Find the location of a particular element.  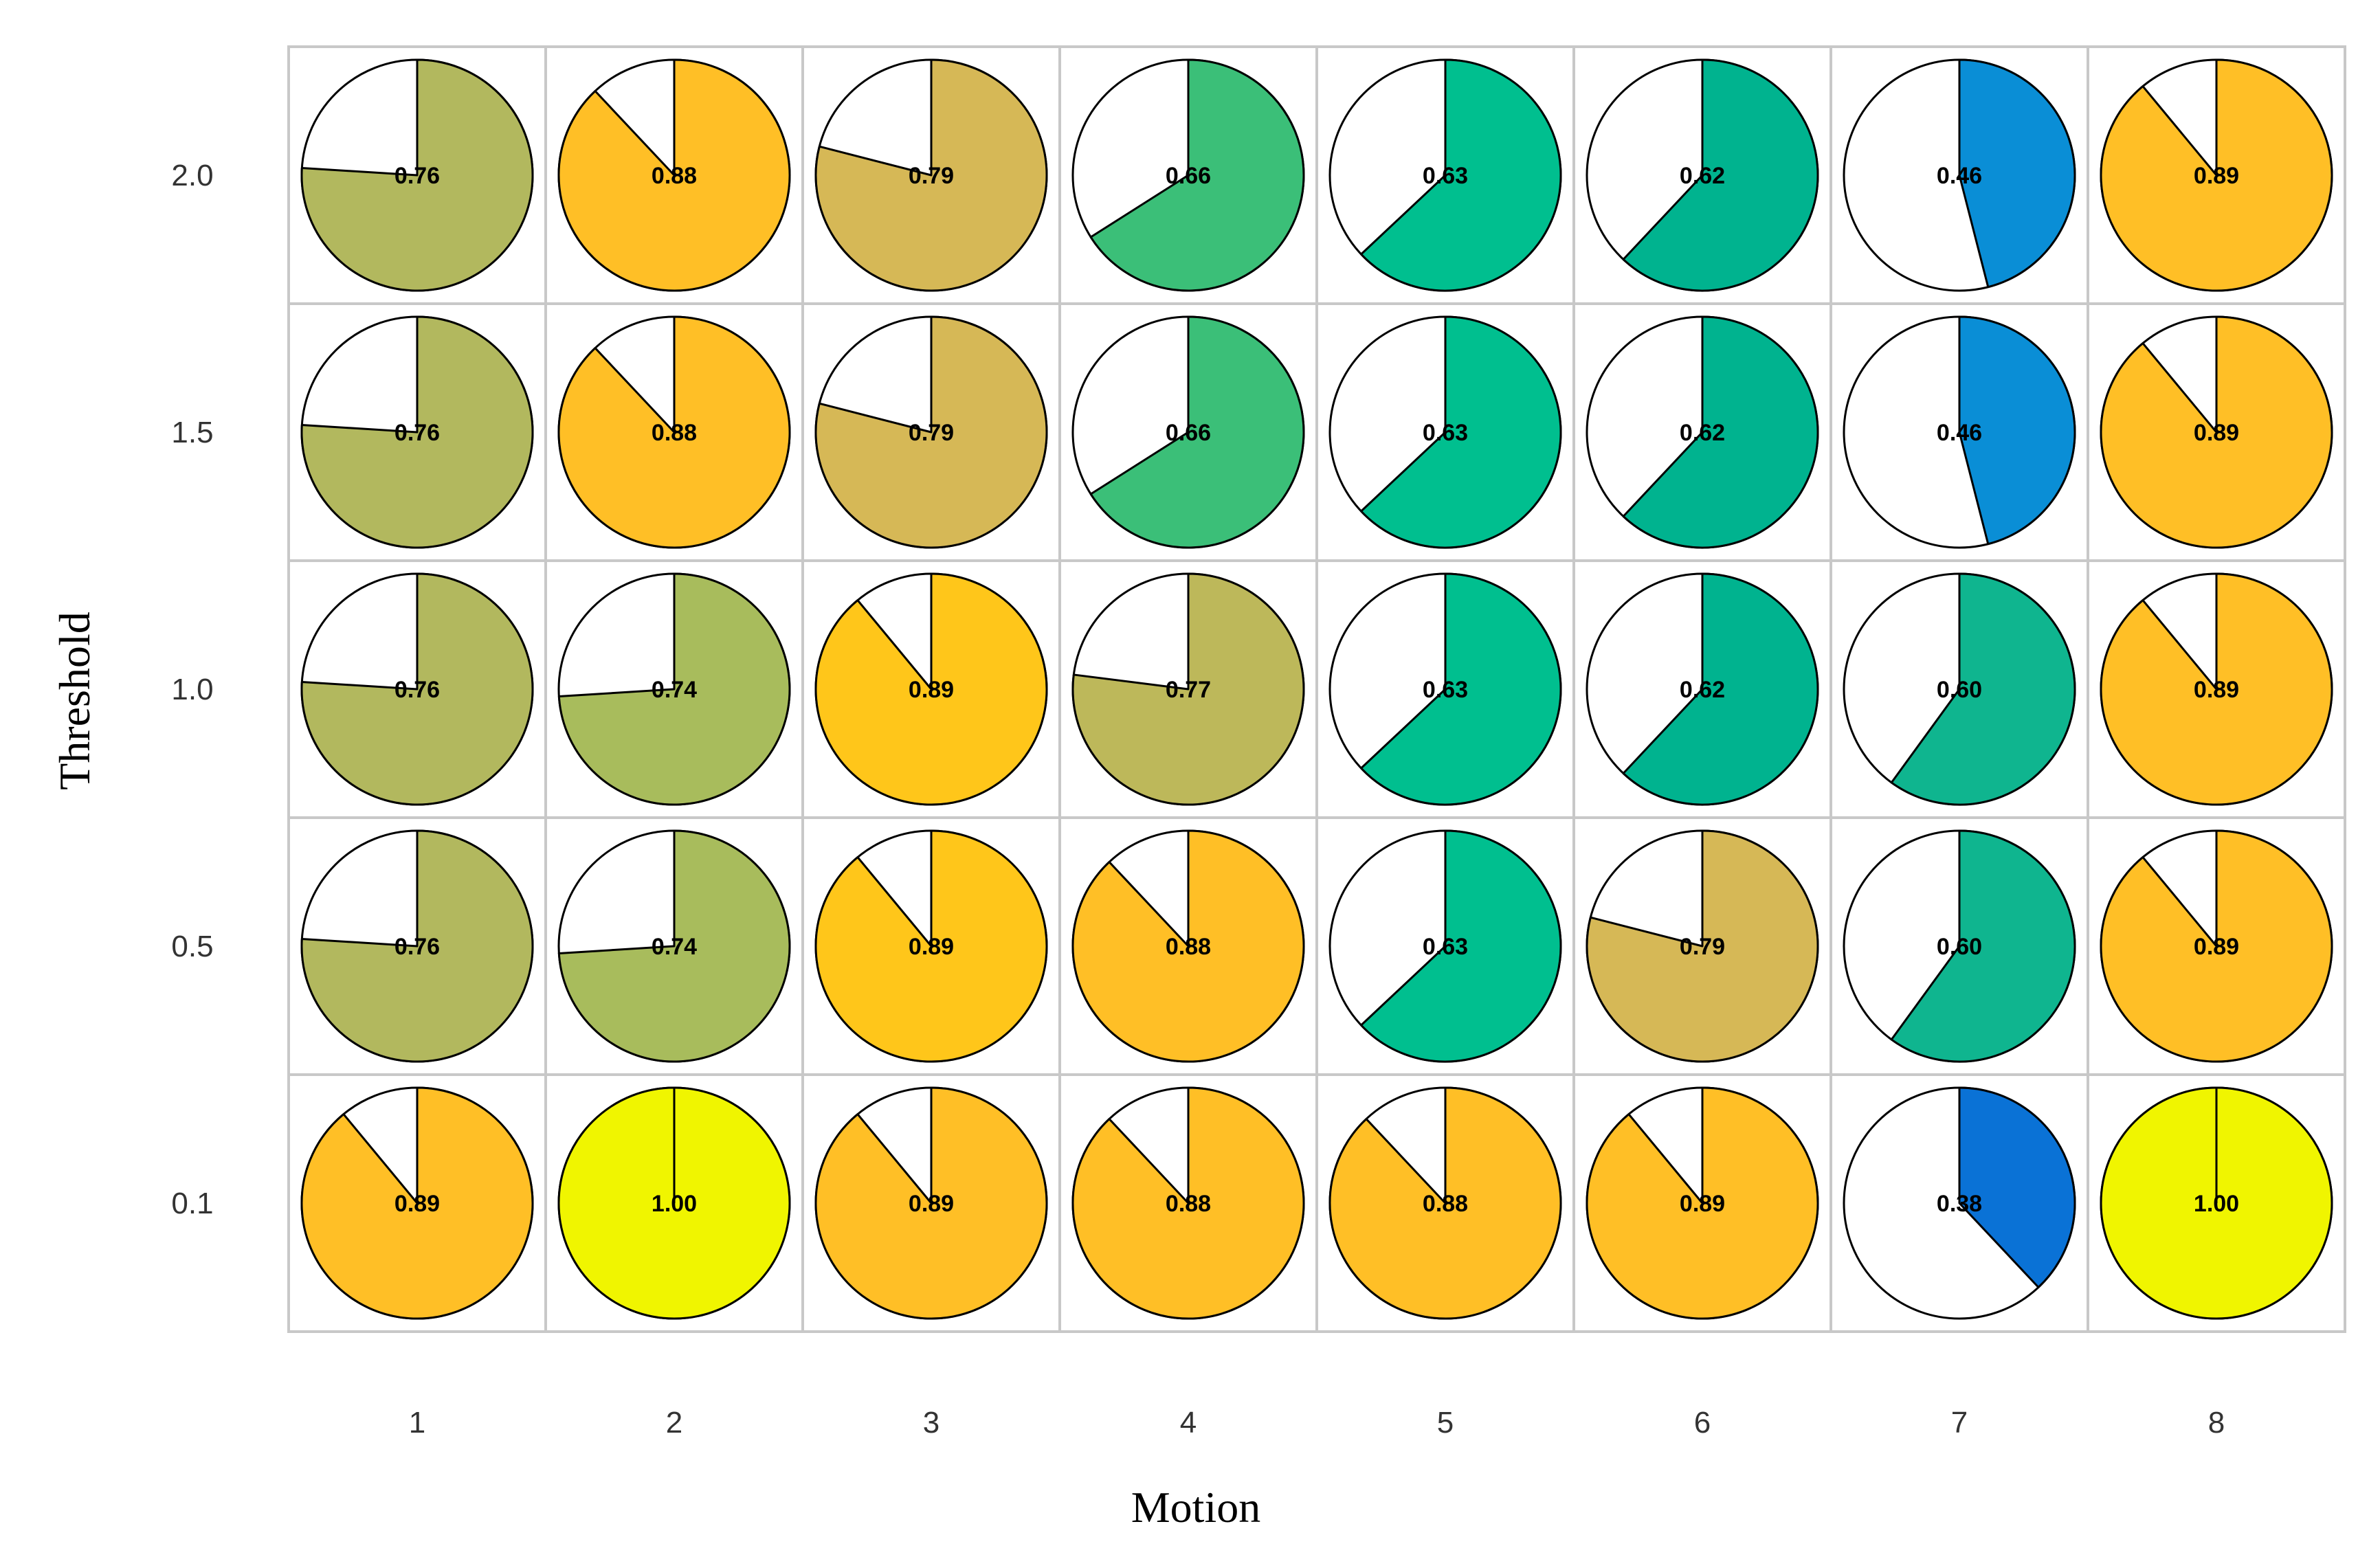

pie-cell: 0.77 is located at coordinates (1188, 689).